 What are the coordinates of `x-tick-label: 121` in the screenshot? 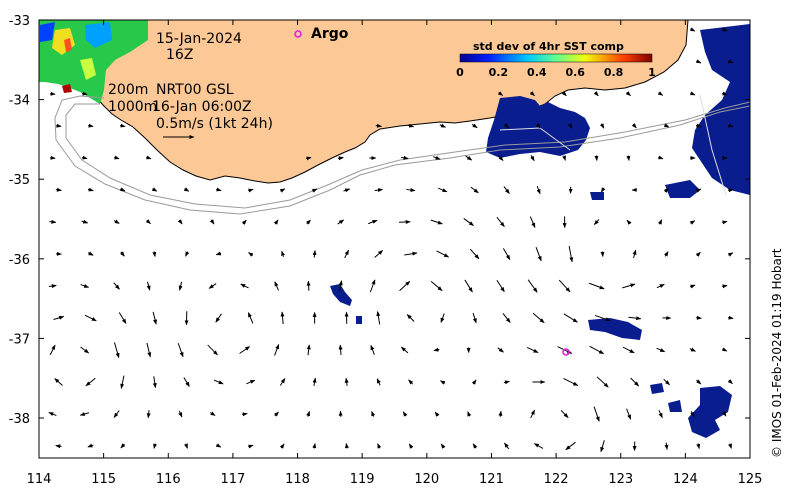 It's located at (491, 479).